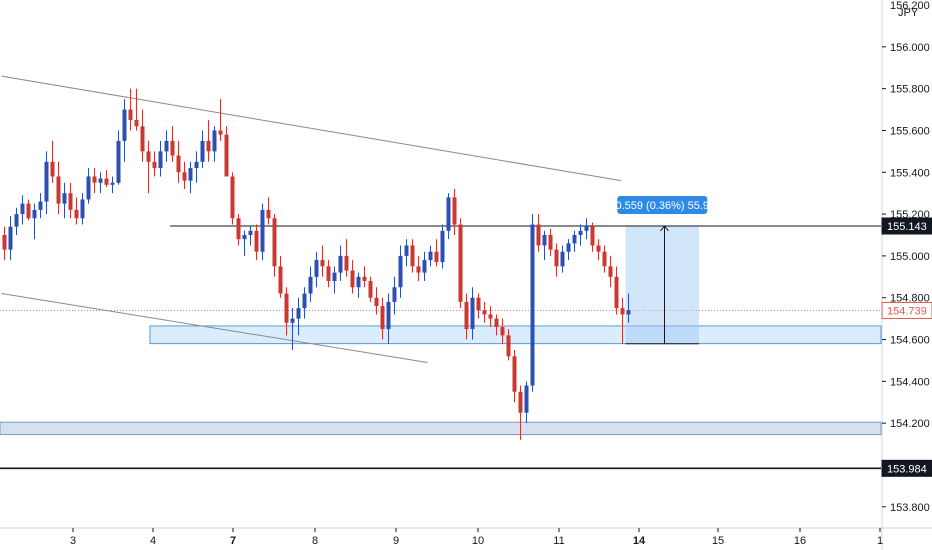  I want to click on time-axis: 3 4 7 8 9 10 11 14 15 16 1, so click(466, 537).